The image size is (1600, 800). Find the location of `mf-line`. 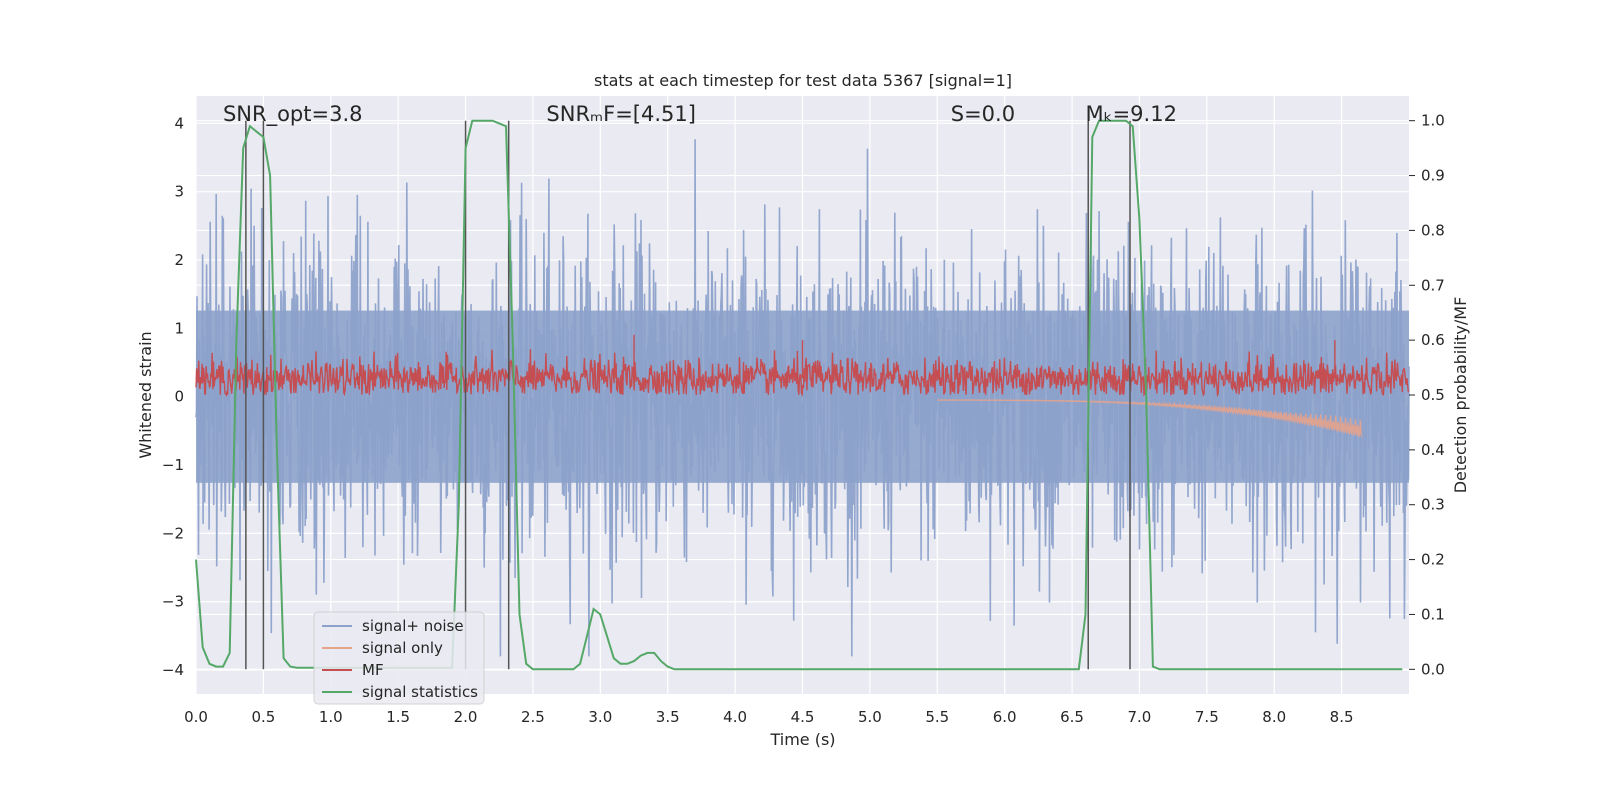

mf-line is located at coordinates (802, 366).